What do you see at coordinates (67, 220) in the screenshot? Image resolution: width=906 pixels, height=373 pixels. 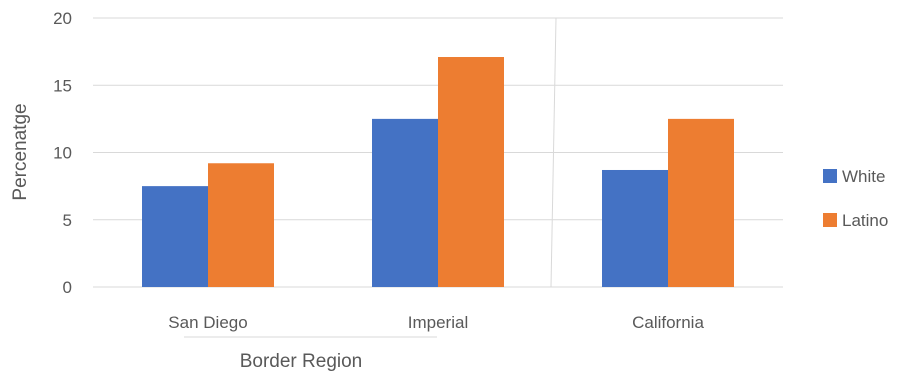 I see `y-tick-label: 5` at bounding box center [67, 220].